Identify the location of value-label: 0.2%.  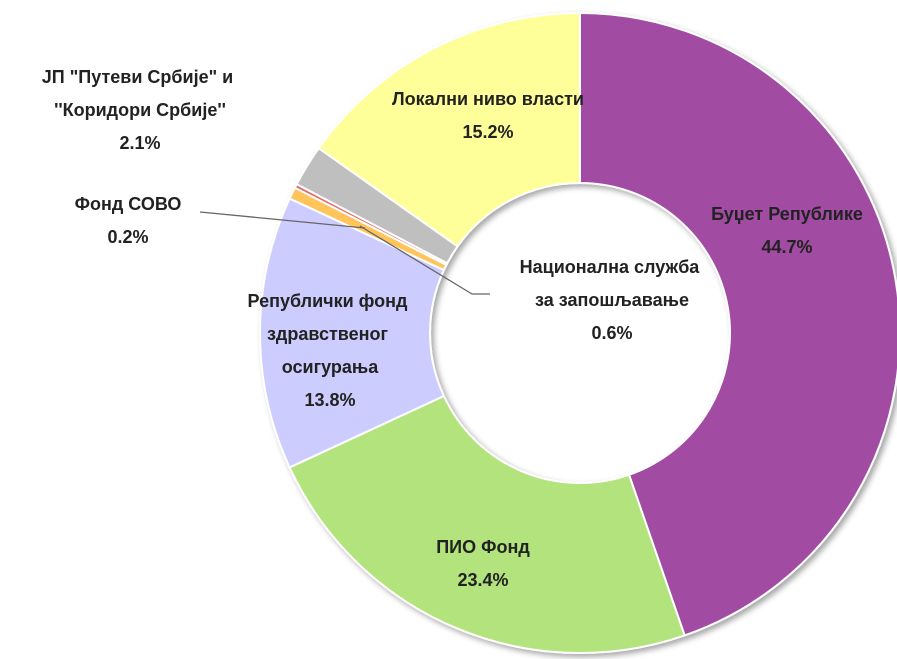
(127, 237).